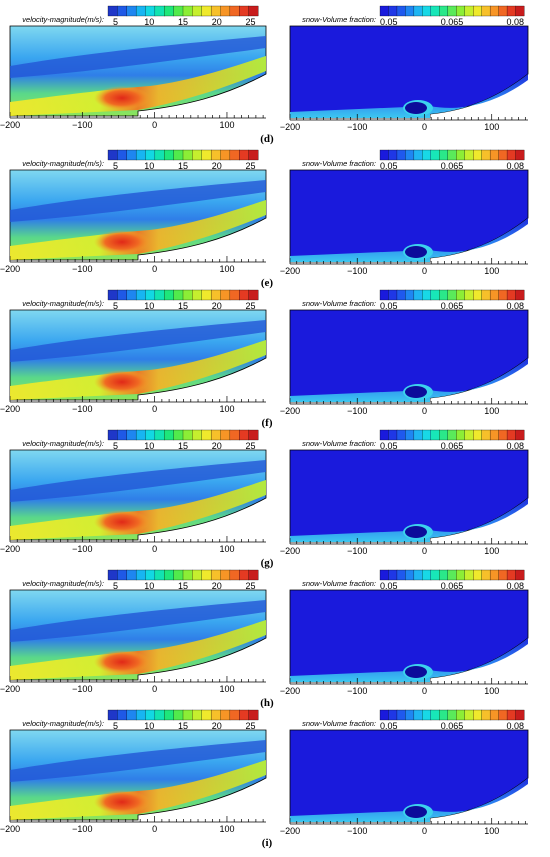 The image size is (550, 857). What do you see at coordinates (452, 166) in the screenshot?
I see `snow_legend-tick: 0.065` at bounding box center [452, 166].